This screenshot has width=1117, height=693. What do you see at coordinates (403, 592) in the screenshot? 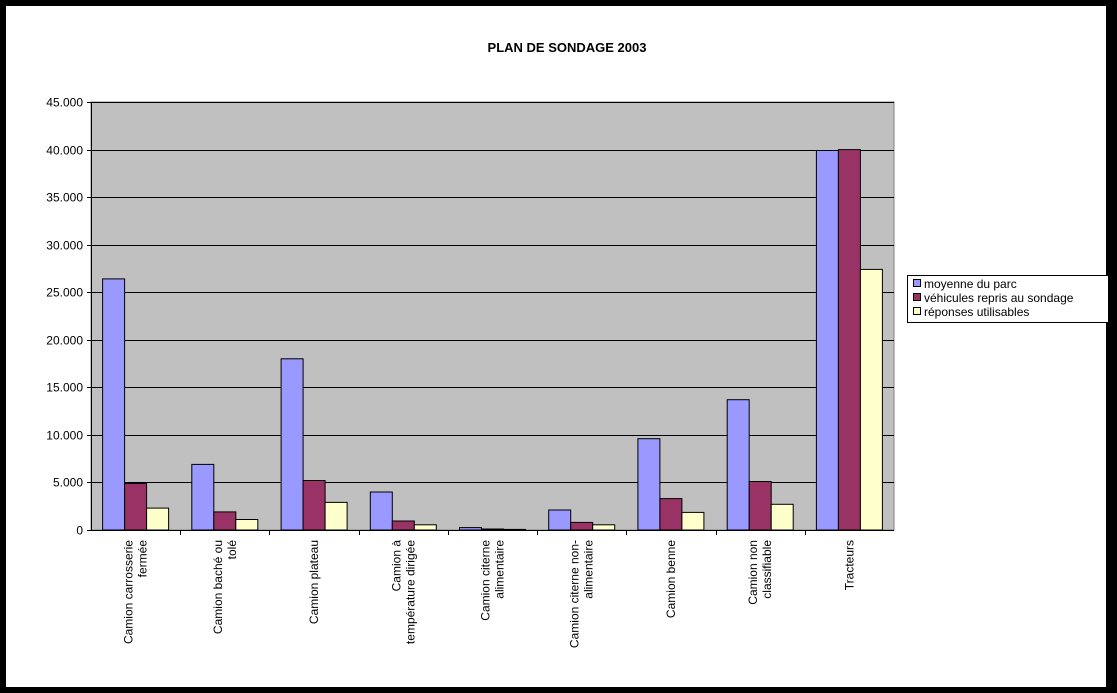
I see `x-tick-label: Camion àtempérature dirigée` at bounding box center [403, 592].